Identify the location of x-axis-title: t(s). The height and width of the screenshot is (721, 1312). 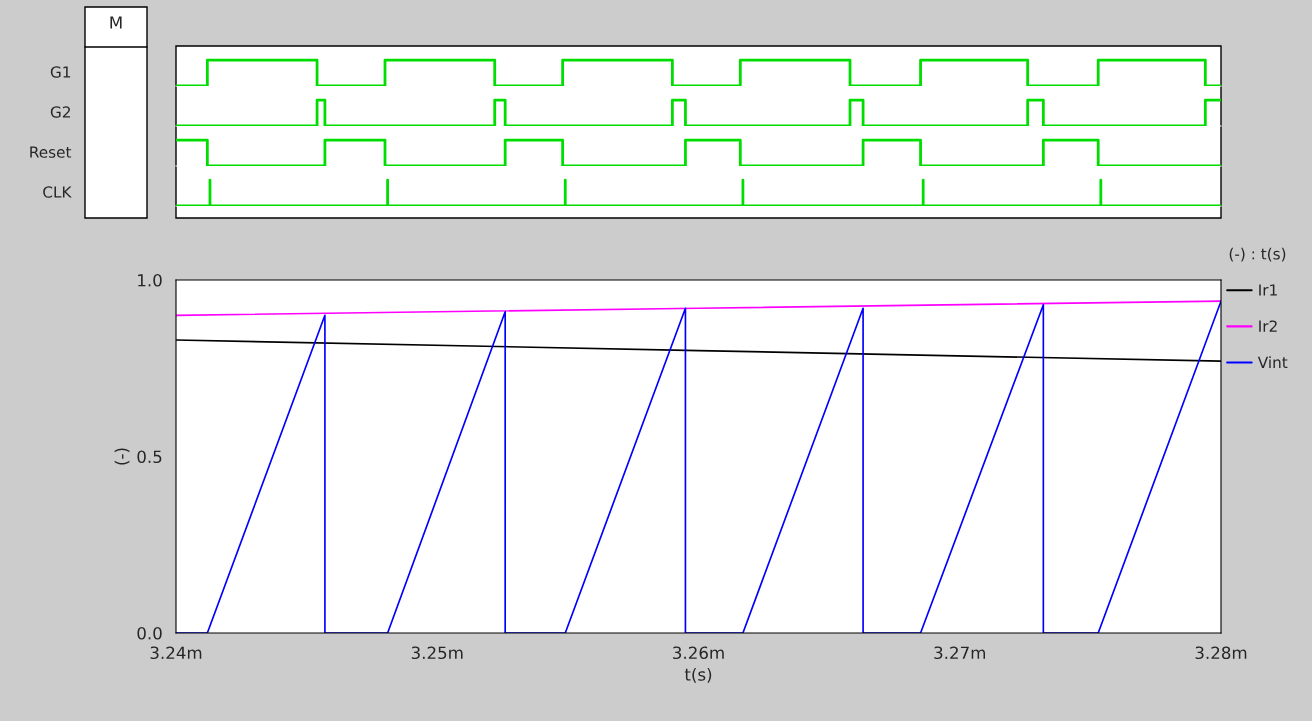
(698, 675).